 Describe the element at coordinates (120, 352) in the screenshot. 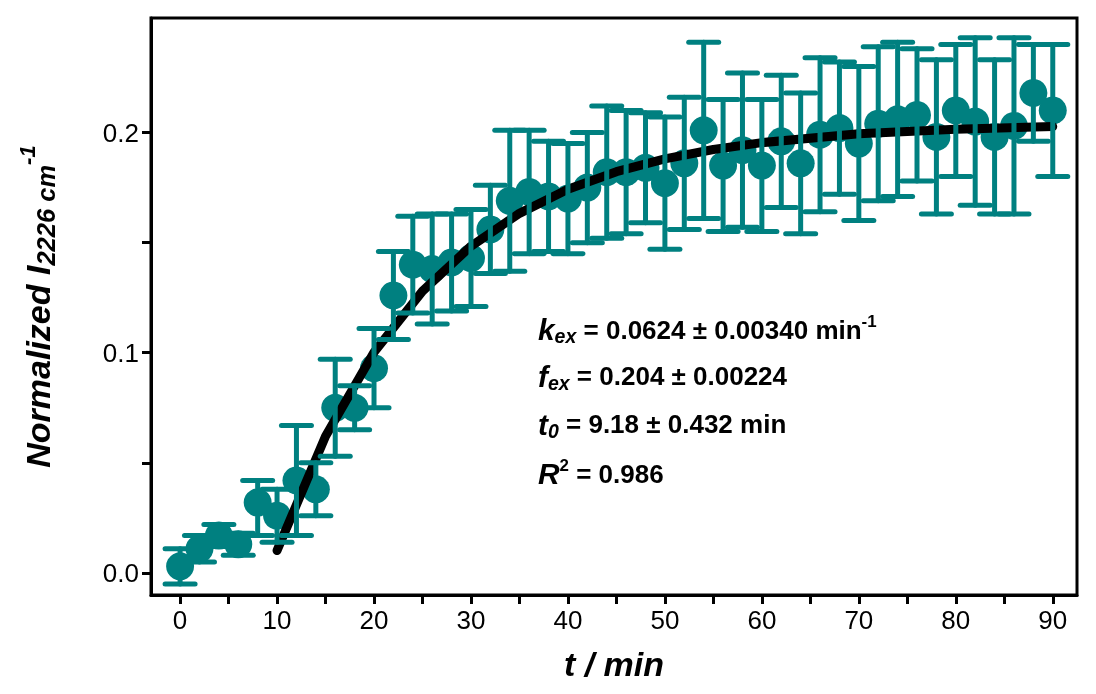

I see `y-tick-label: 0.1` at that location.